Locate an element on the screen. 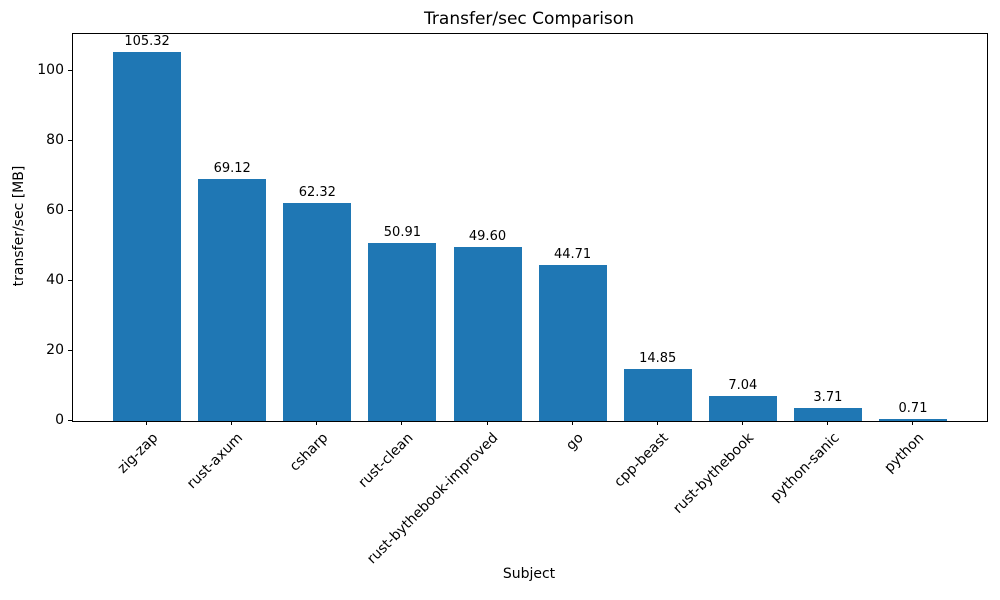 The height and width of the screenshot is (600, 1000). bar-rust-bythebook is located at coordinates (742, 408).